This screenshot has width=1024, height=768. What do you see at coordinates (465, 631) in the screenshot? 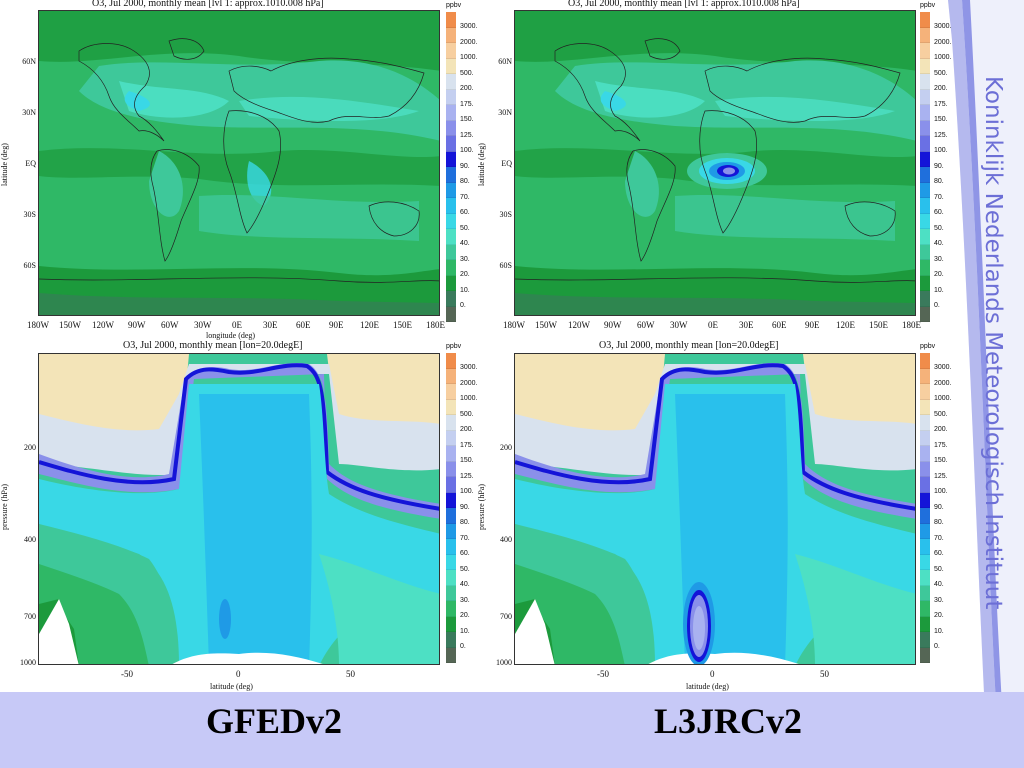
I see `colorbar-label: 10.` at bounding box center [465, 631].